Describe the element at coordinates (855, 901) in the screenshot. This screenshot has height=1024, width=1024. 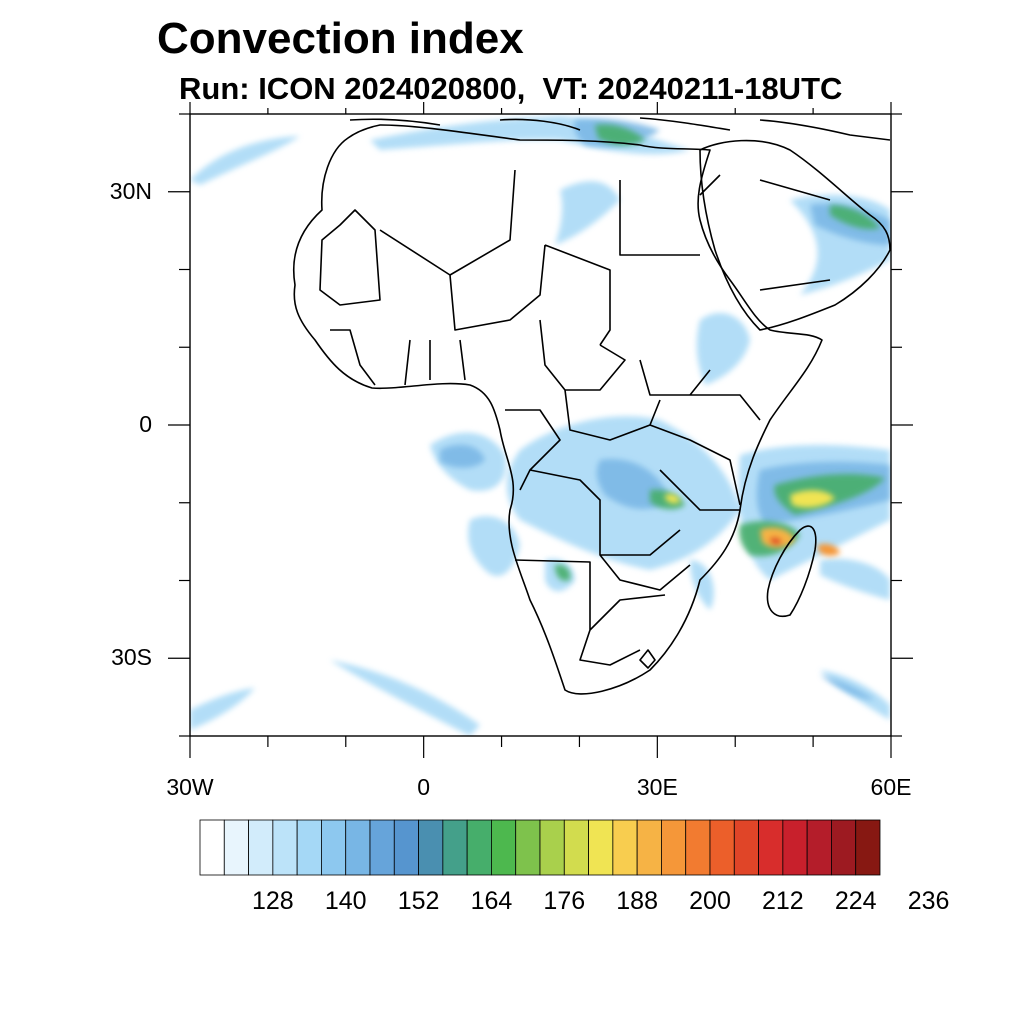
I see `colorbar-level-label: 224` at that location.